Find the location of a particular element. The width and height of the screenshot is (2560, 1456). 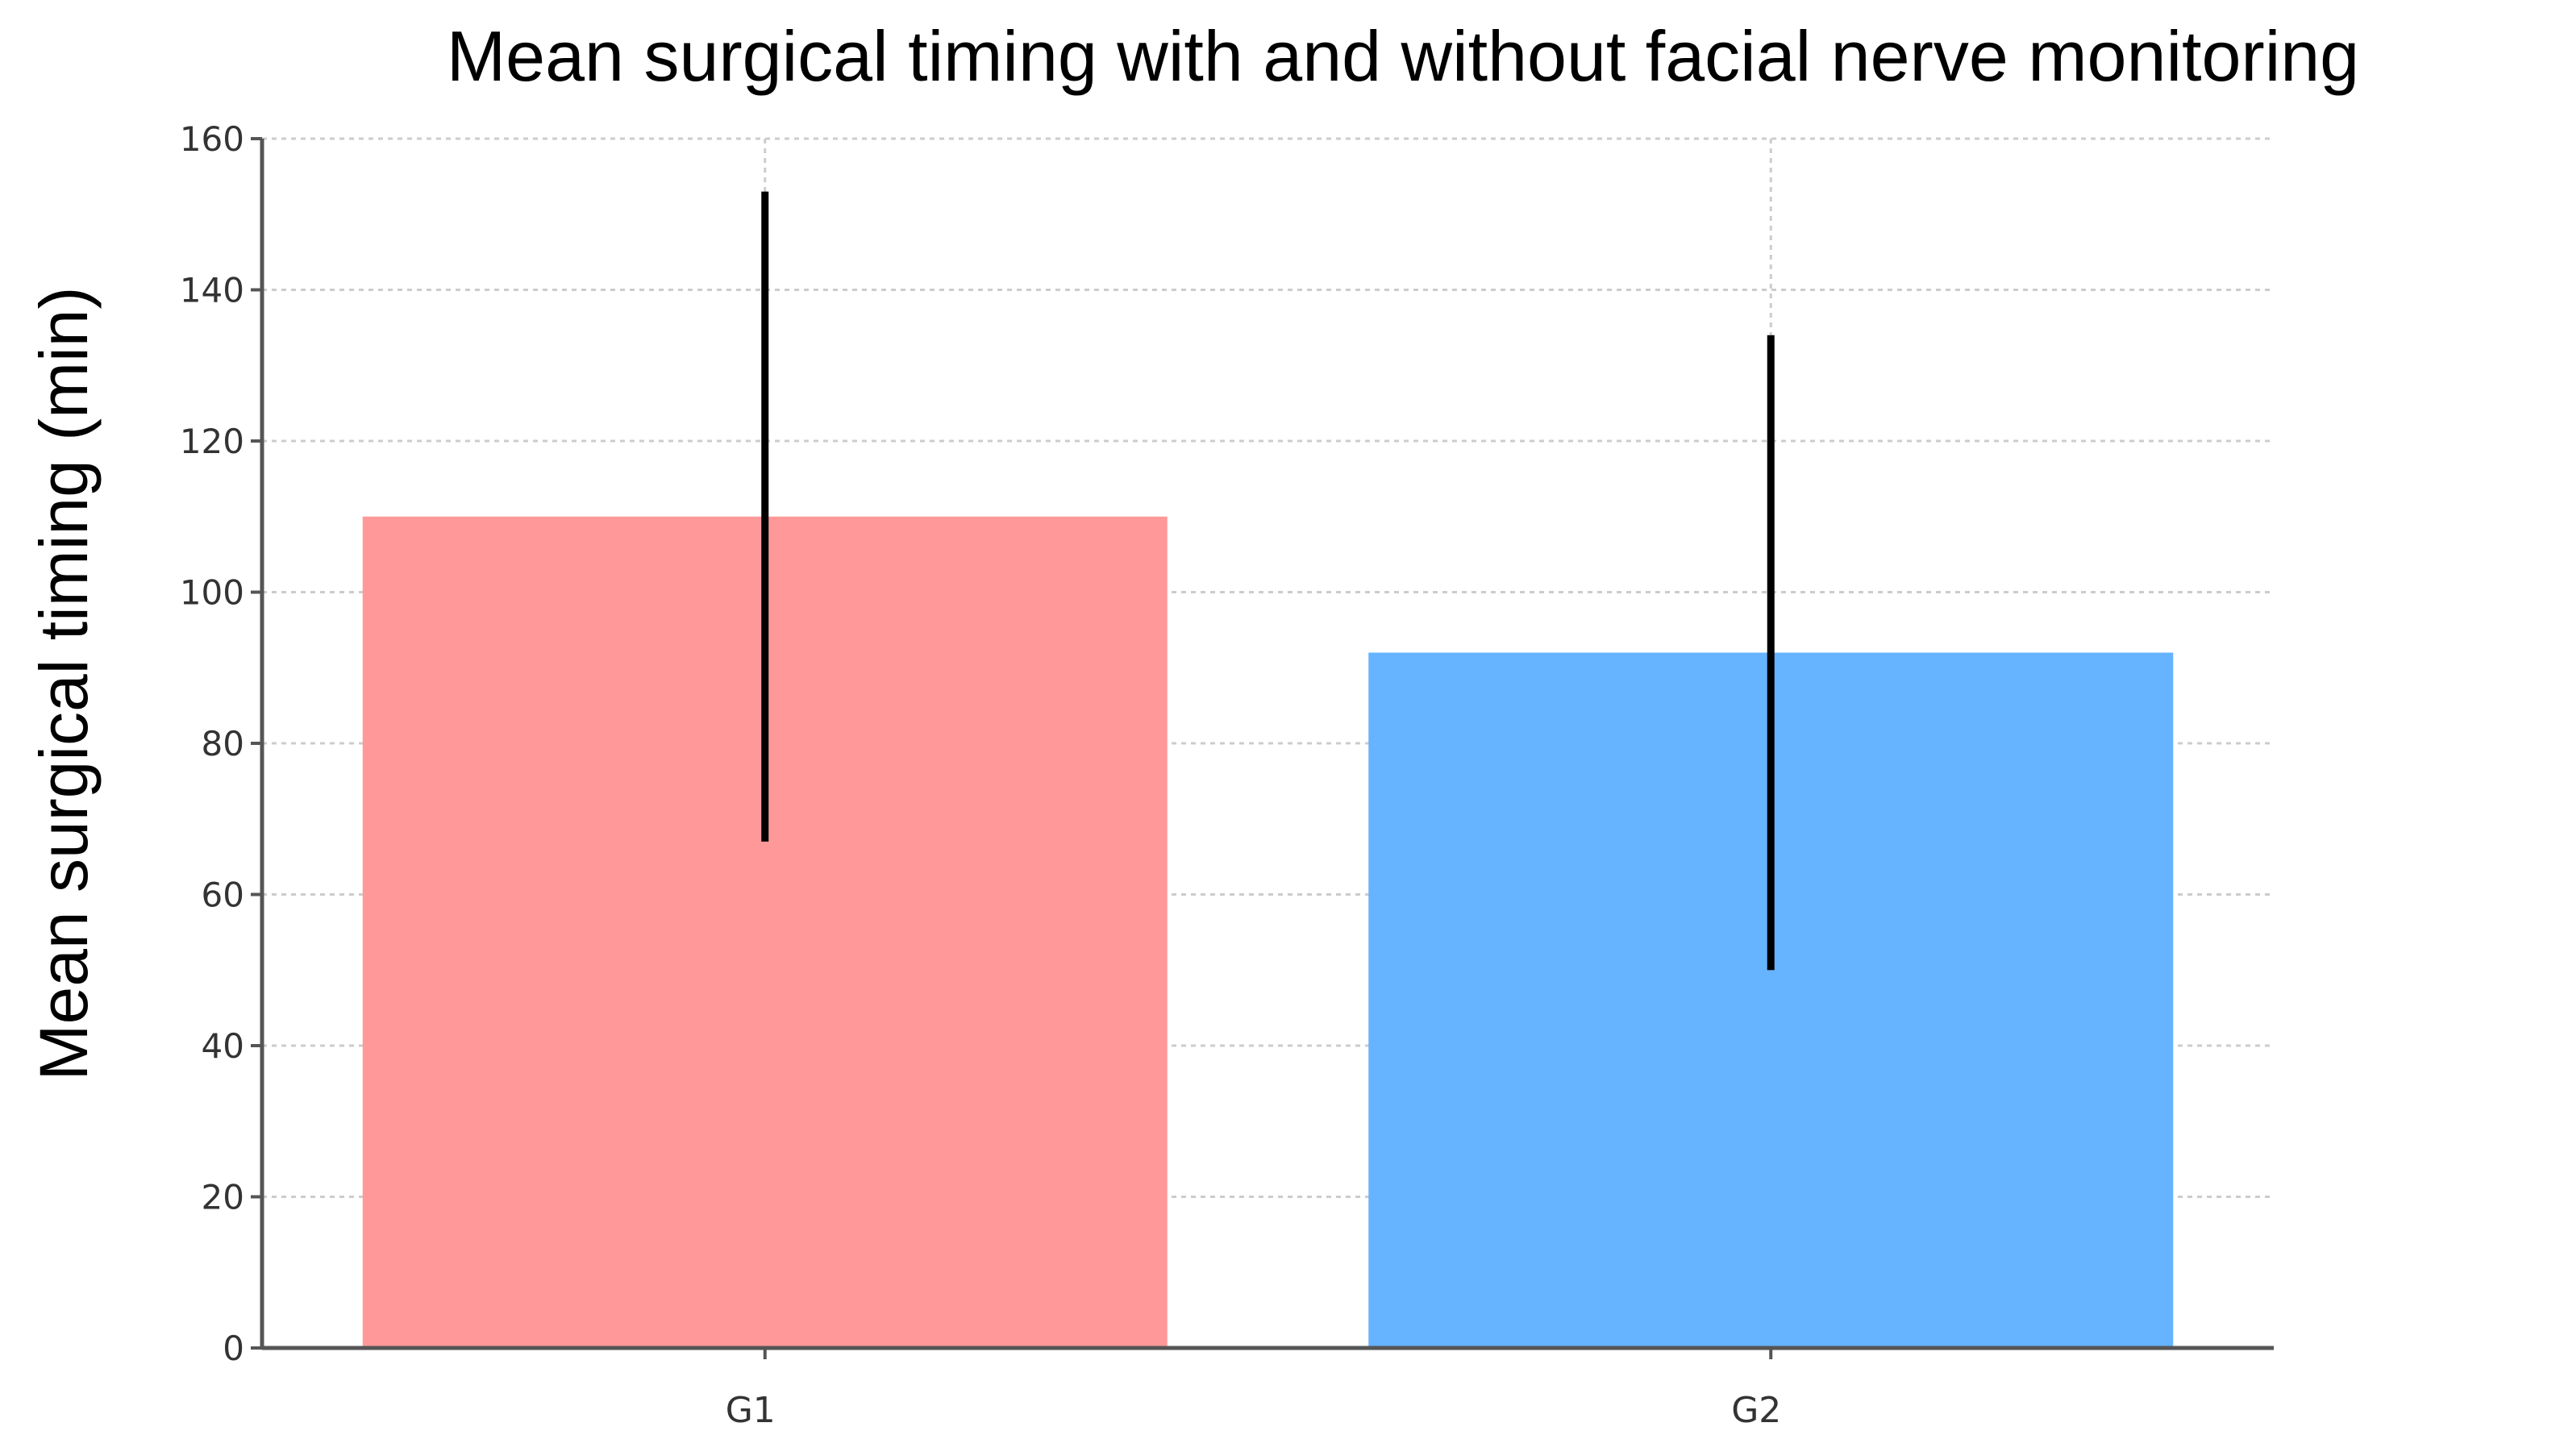

y-tick-label: 120 is located at coordinates (212, 442).